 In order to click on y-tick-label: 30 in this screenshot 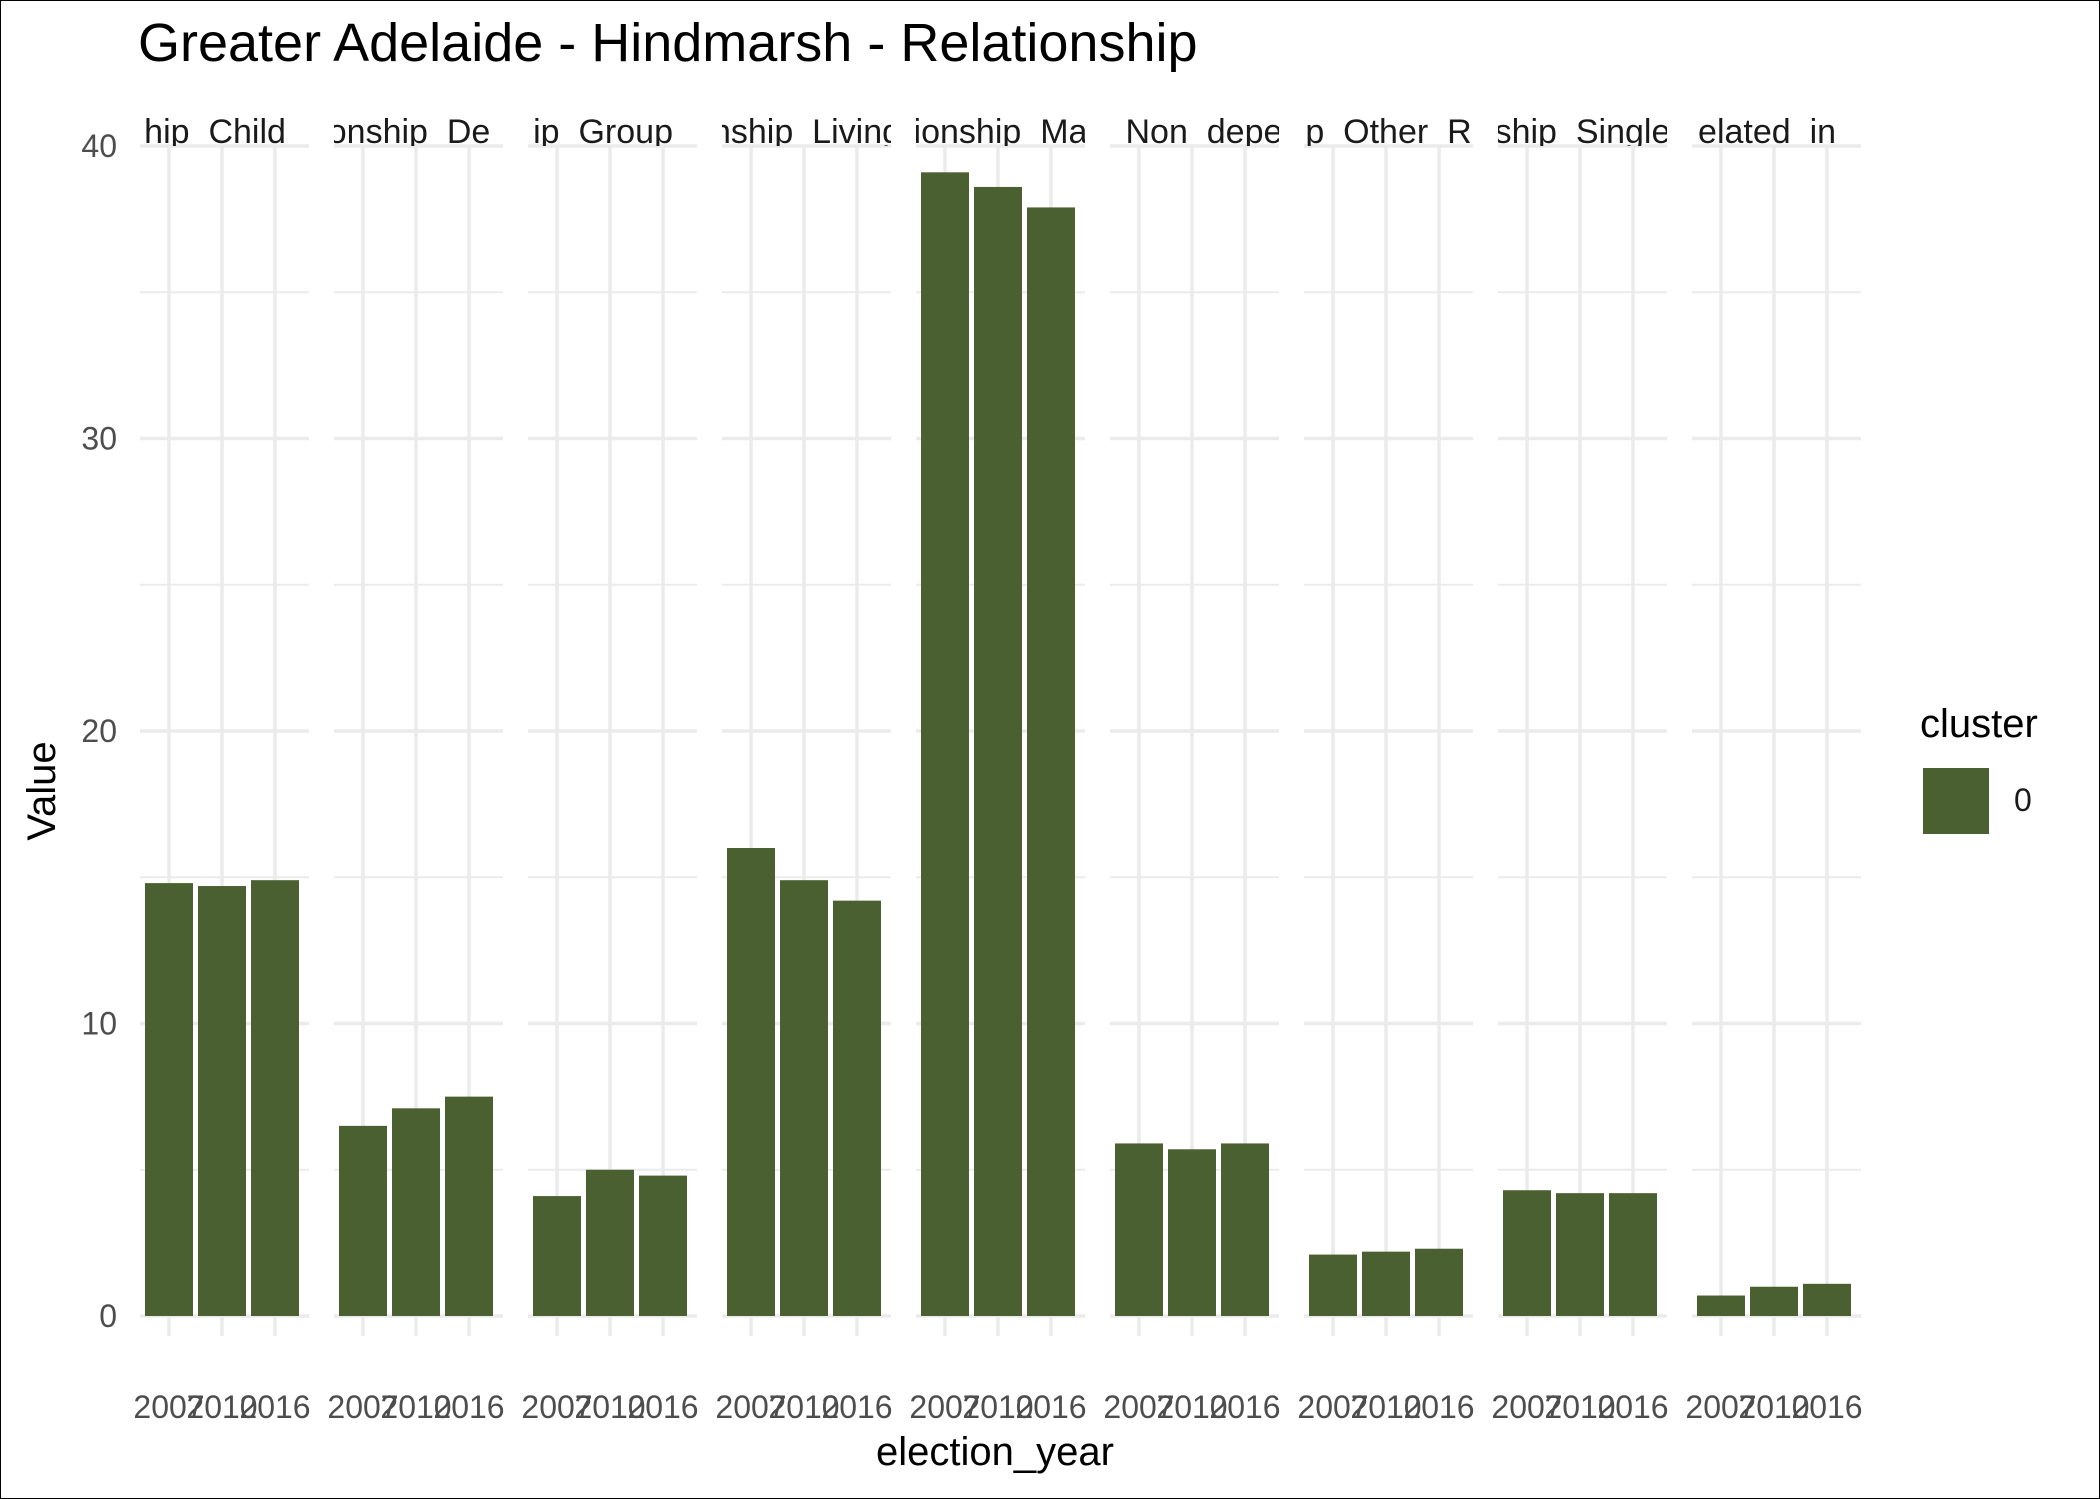, I will do `click(99, 439)`.